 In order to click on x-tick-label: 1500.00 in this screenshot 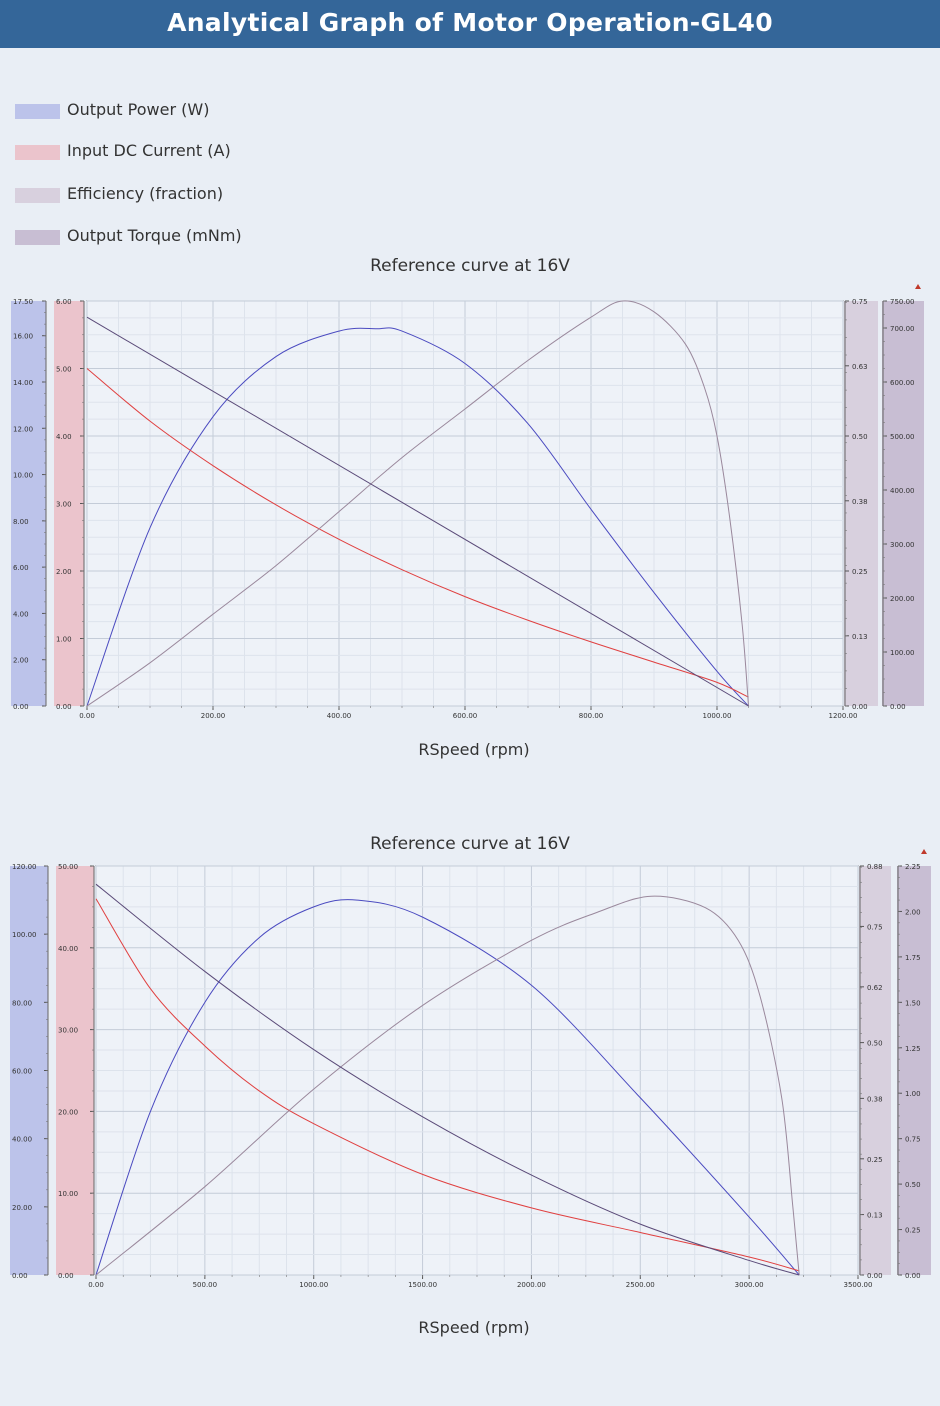, I will do `click(422, 1285)`.